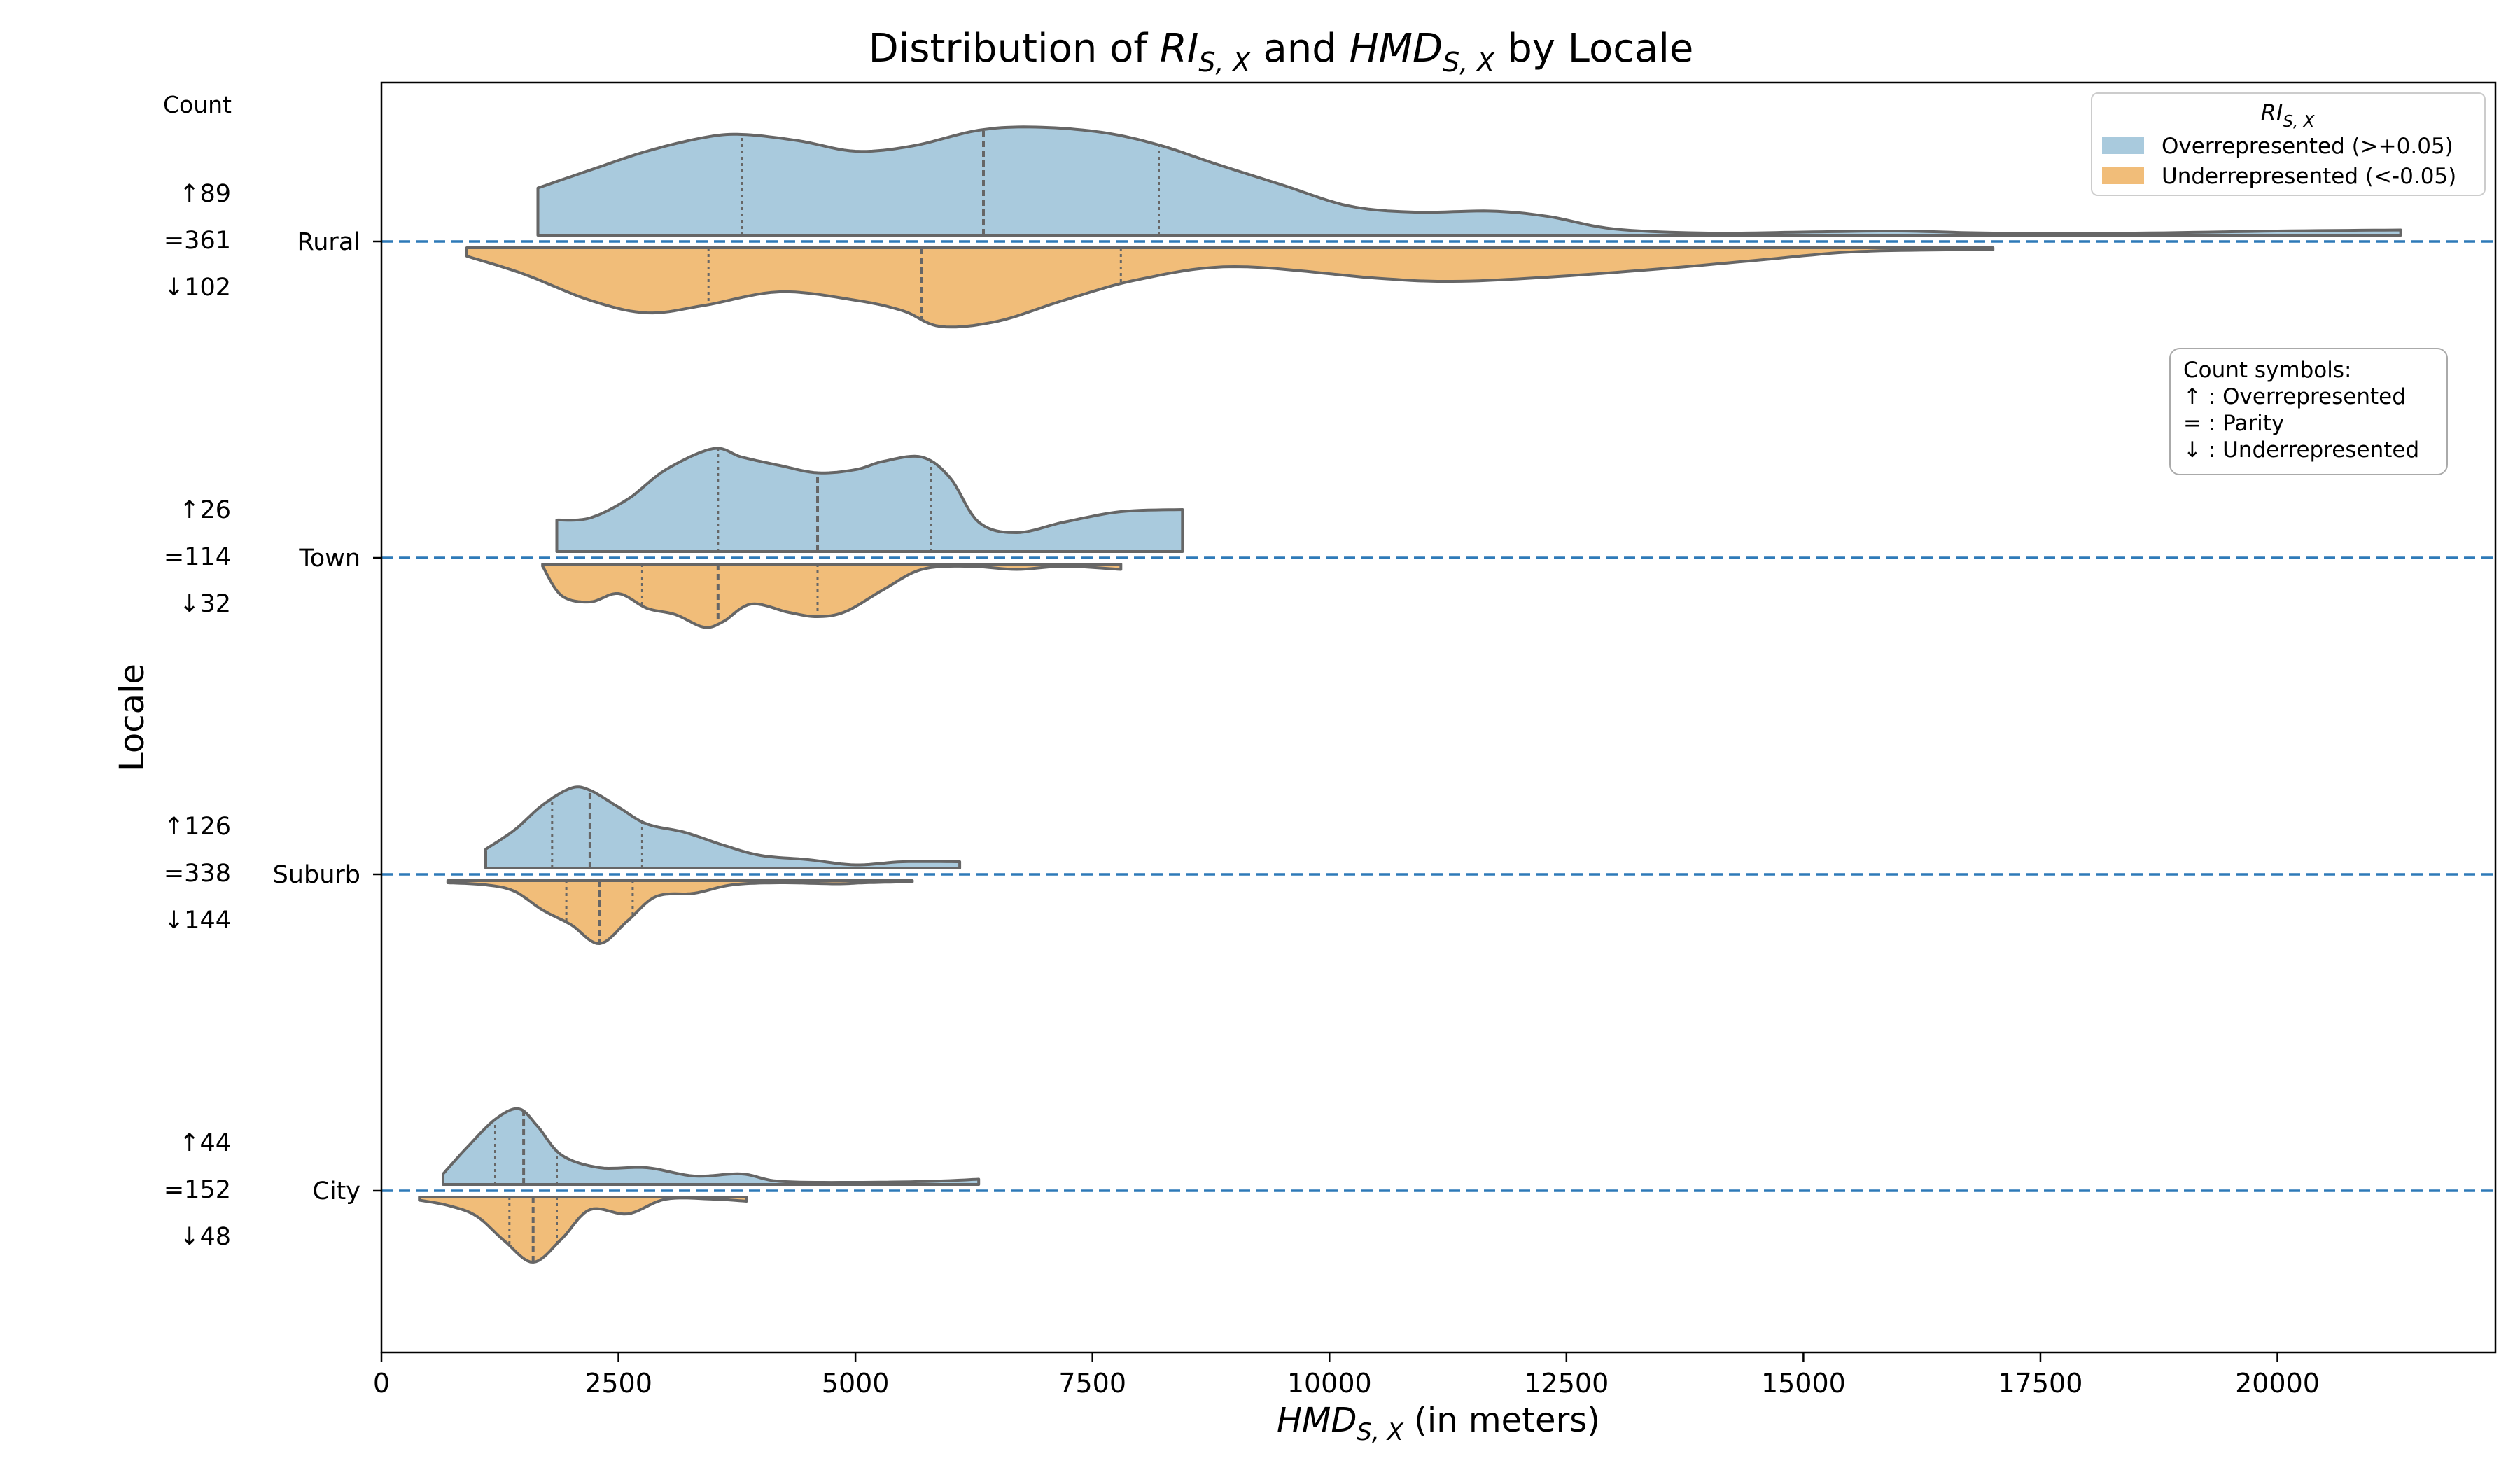  I want to click on count-down-city: ↓48, so click(205, 1237).